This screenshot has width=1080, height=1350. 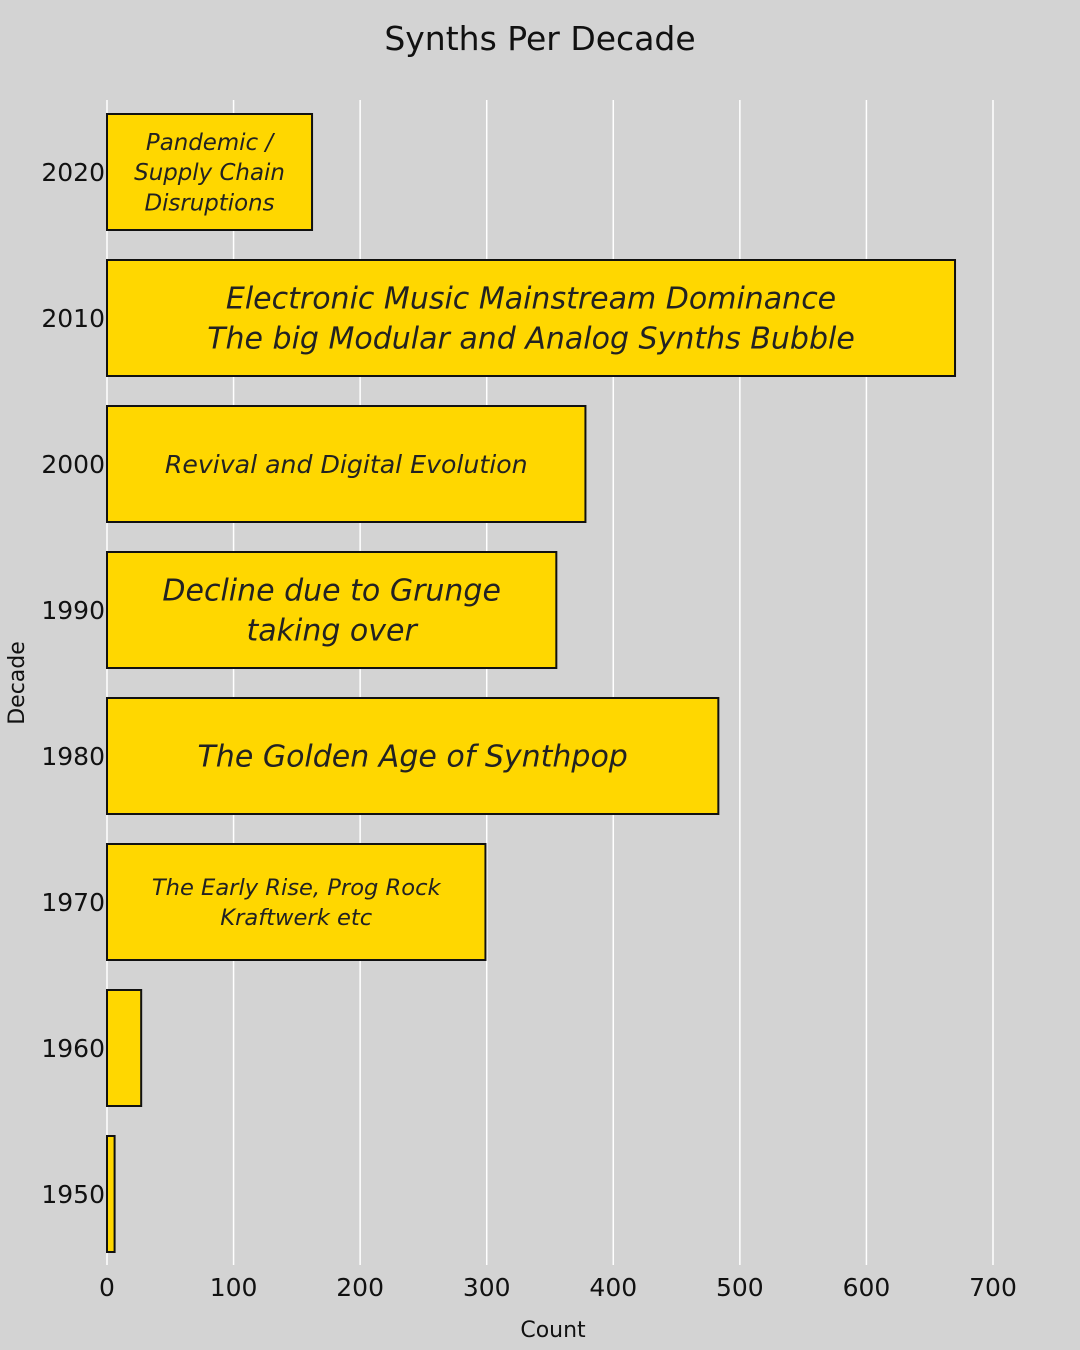 What do you see at coordinates (993, 1287) in the screenshot?
I see `x-tick-label: 700` at bounding box center [993, 1287].